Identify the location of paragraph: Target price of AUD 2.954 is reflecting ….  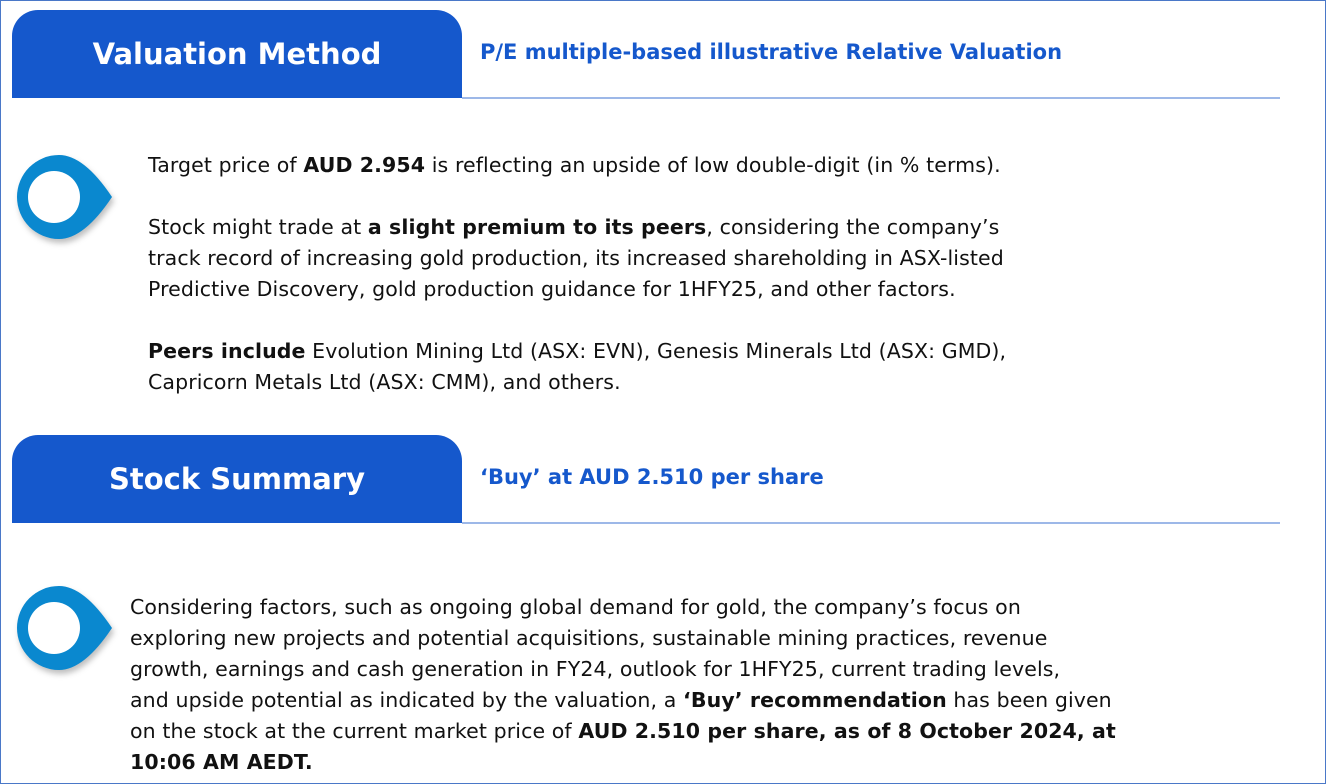
(577, 165).